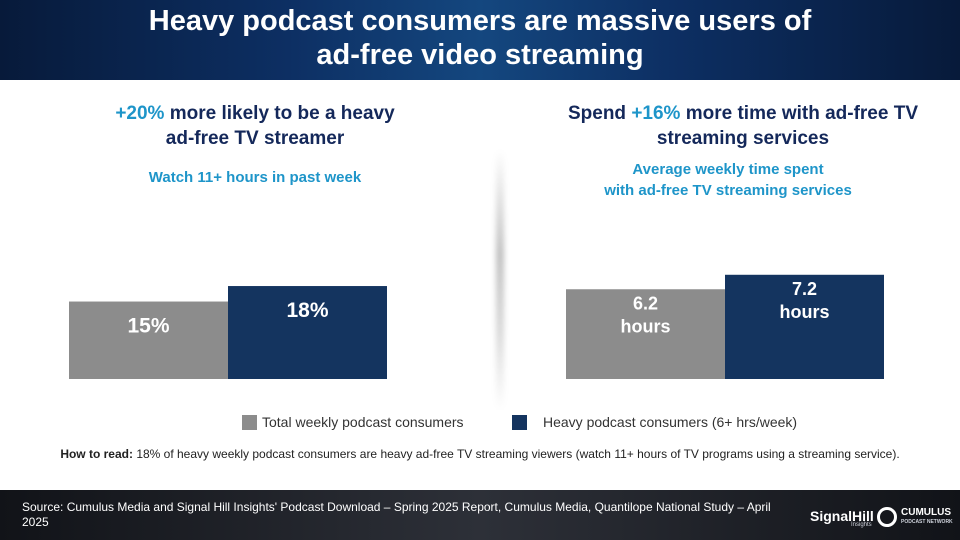  I want to click on right-subtitle-line2: with ad-free TV streaming services, so click(728, 190).